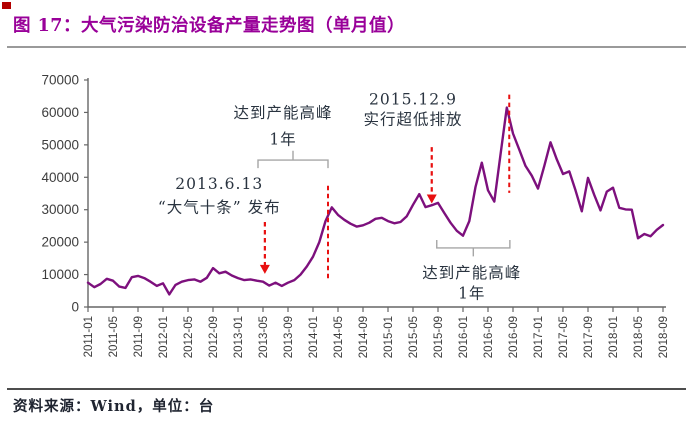 Image resolution: width=693 pixels, height=423 pixels. Describe the element at coordinates (6, 5) in the screenshot. I see `corner-red-marker` at that location.